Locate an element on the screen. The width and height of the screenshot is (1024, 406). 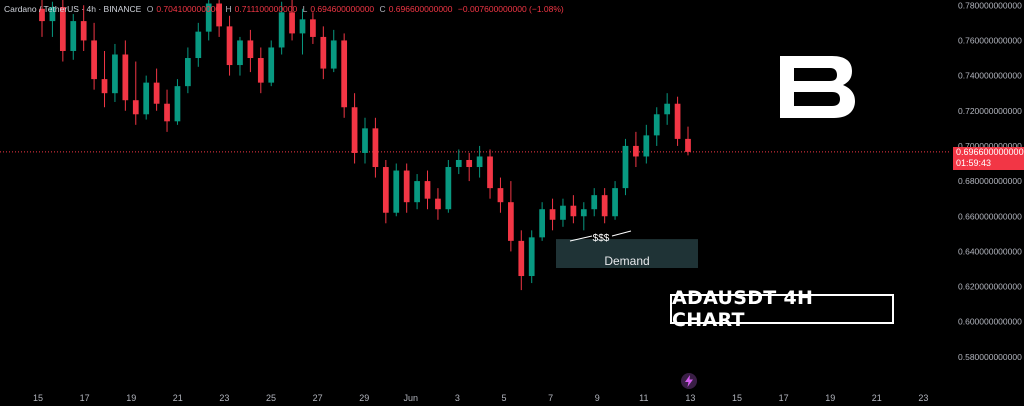
liquidity-line-right is located at coordinates (621, 233).